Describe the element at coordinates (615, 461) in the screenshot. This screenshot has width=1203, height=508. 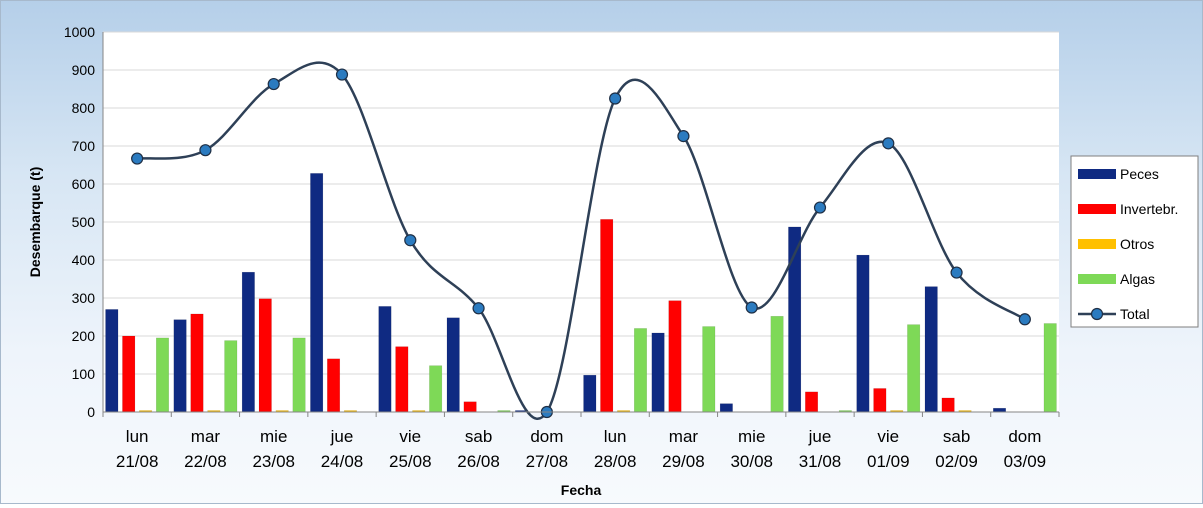
I see `x-tick-label-date: 28/08` at that location.